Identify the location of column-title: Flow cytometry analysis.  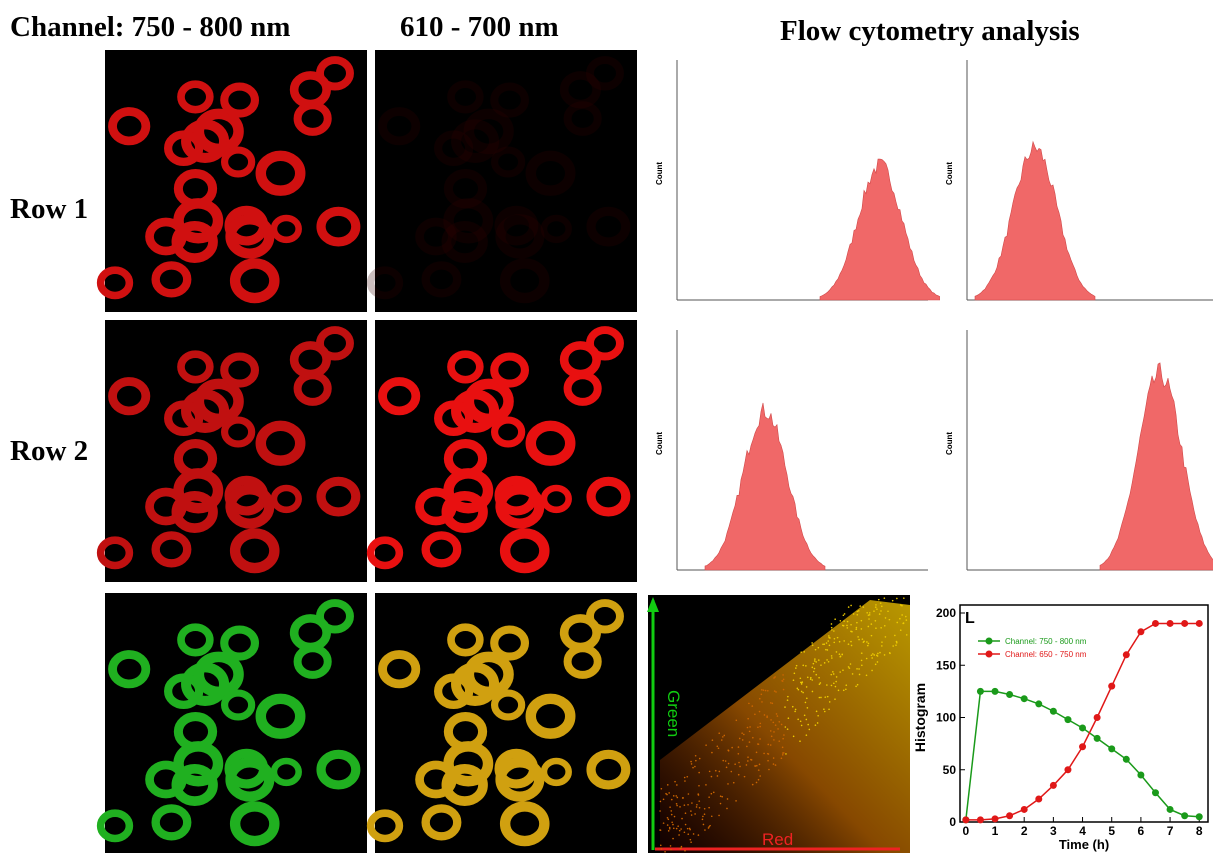
(930, 31).